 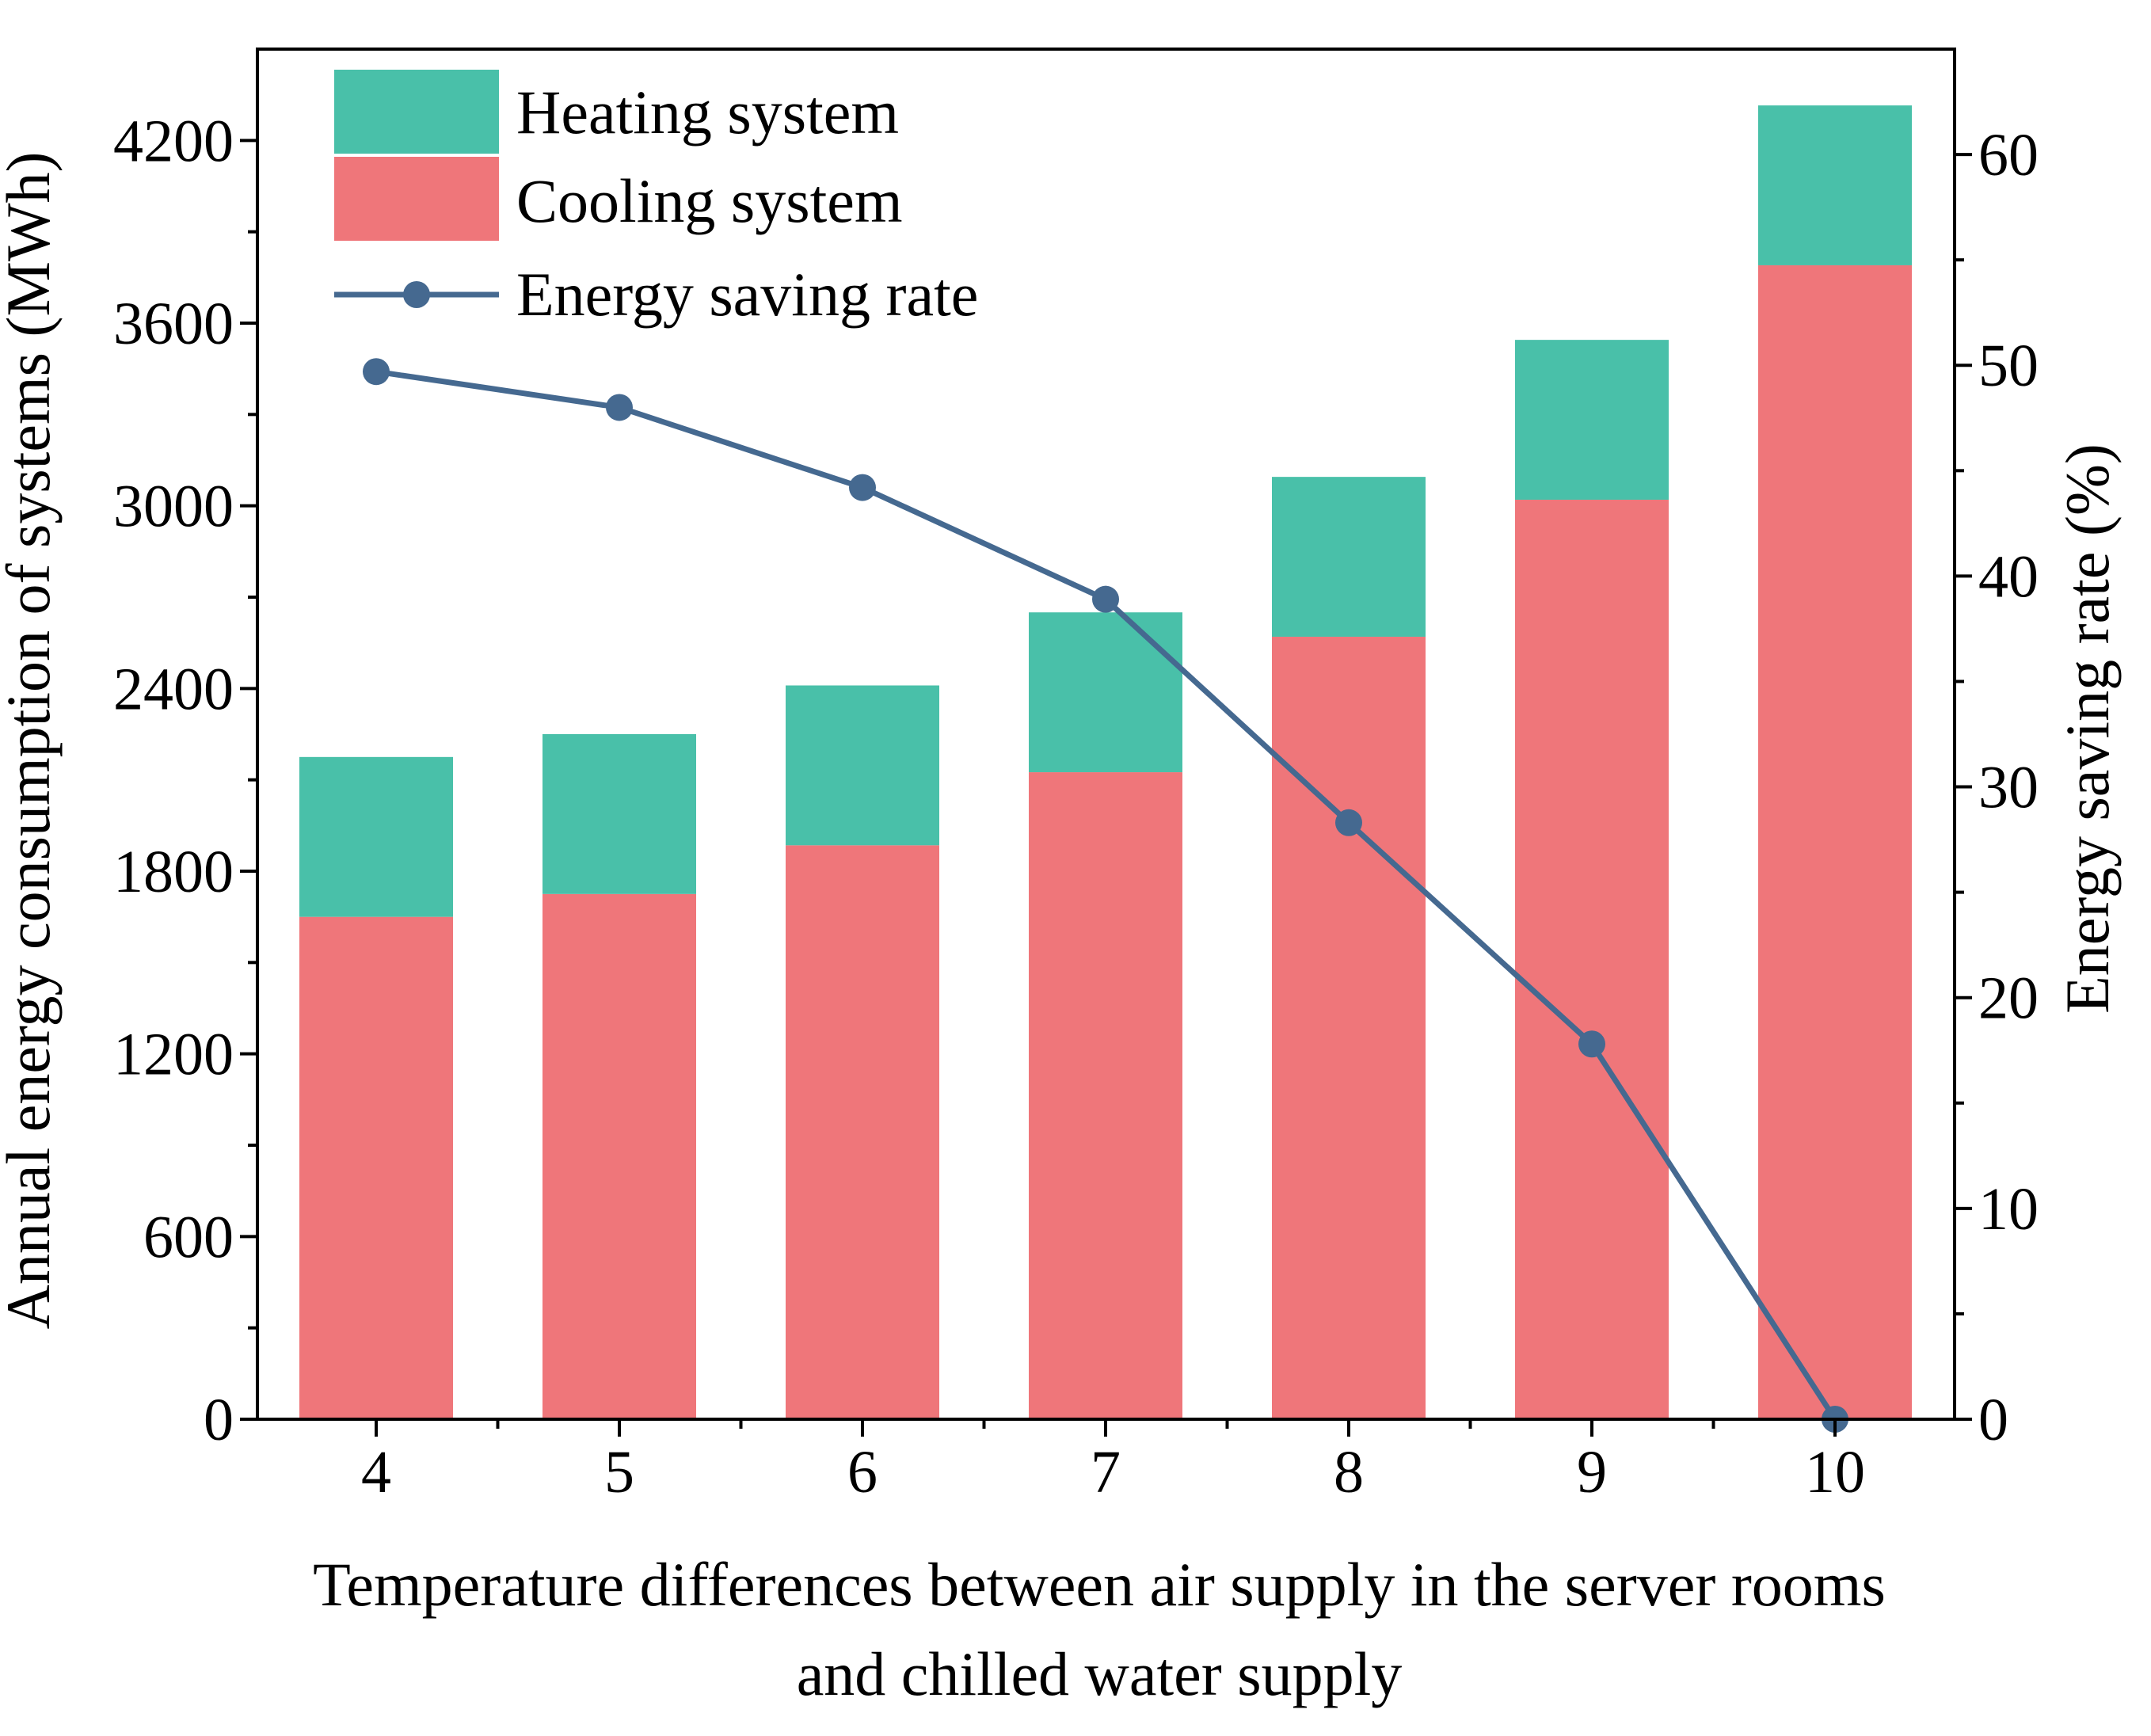 I want to click on y-tick-label-left-3000: 3000, so click(x=173, y=507).